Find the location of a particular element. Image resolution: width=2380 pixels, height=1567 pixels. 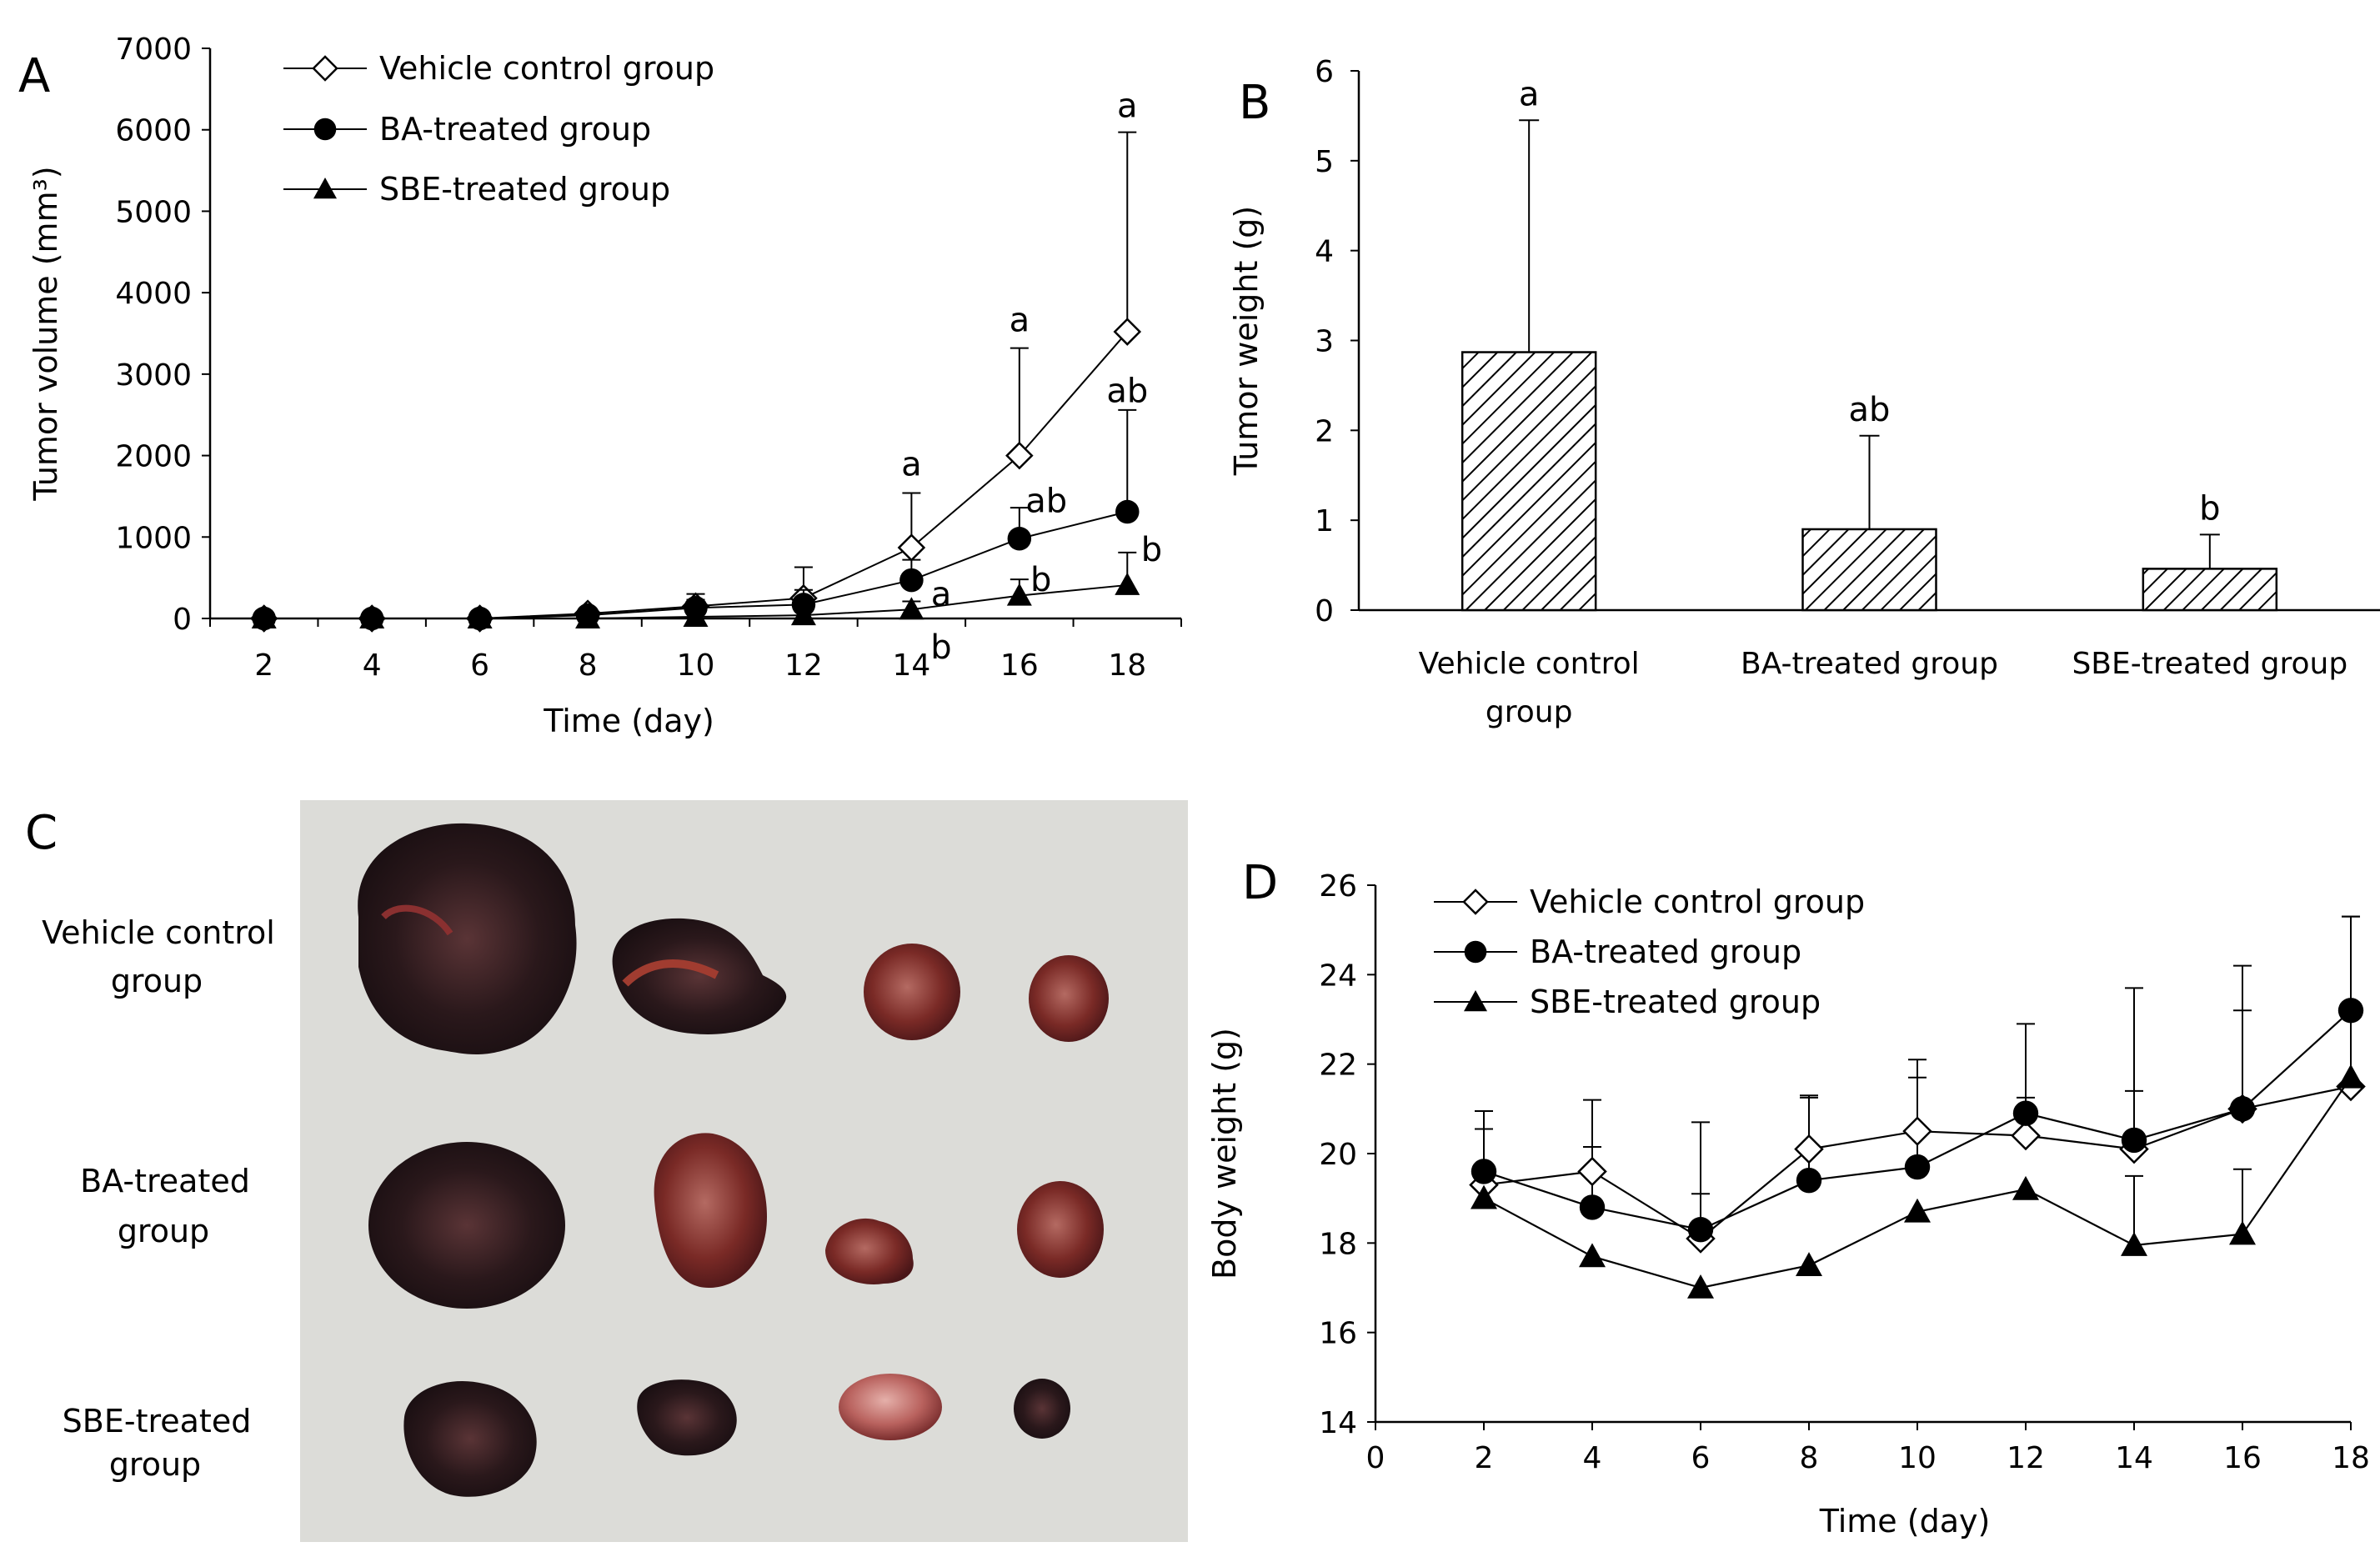

panel-a-letter: A is located at coordinates (34, 76).